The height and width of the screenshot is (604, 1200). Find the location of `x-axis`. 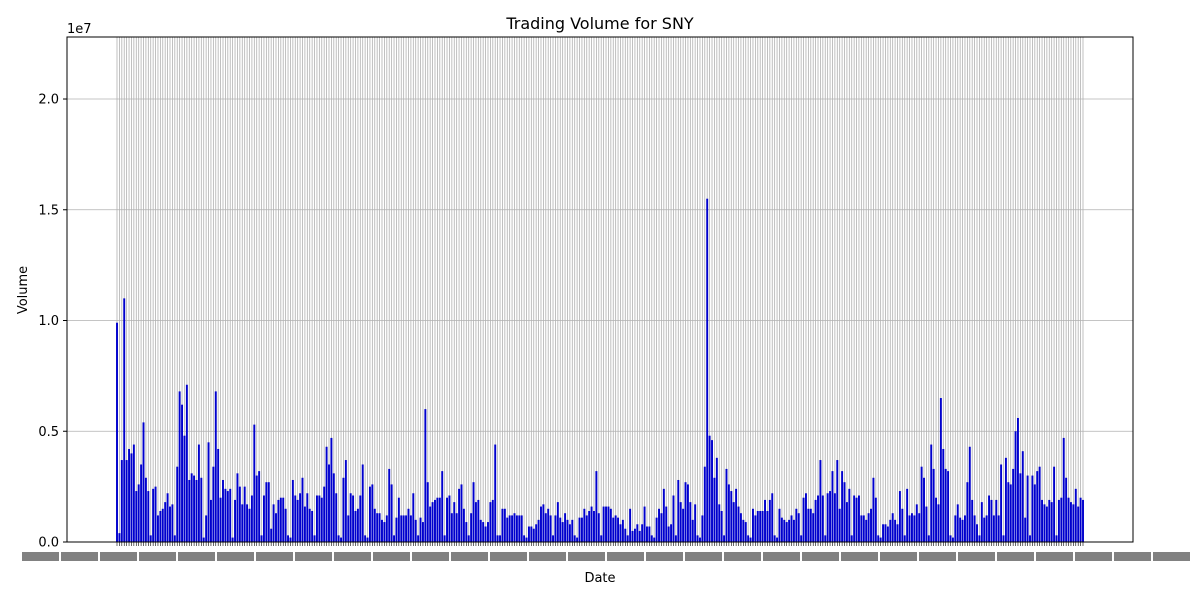

x-axis is located at coordinates (606, 551).